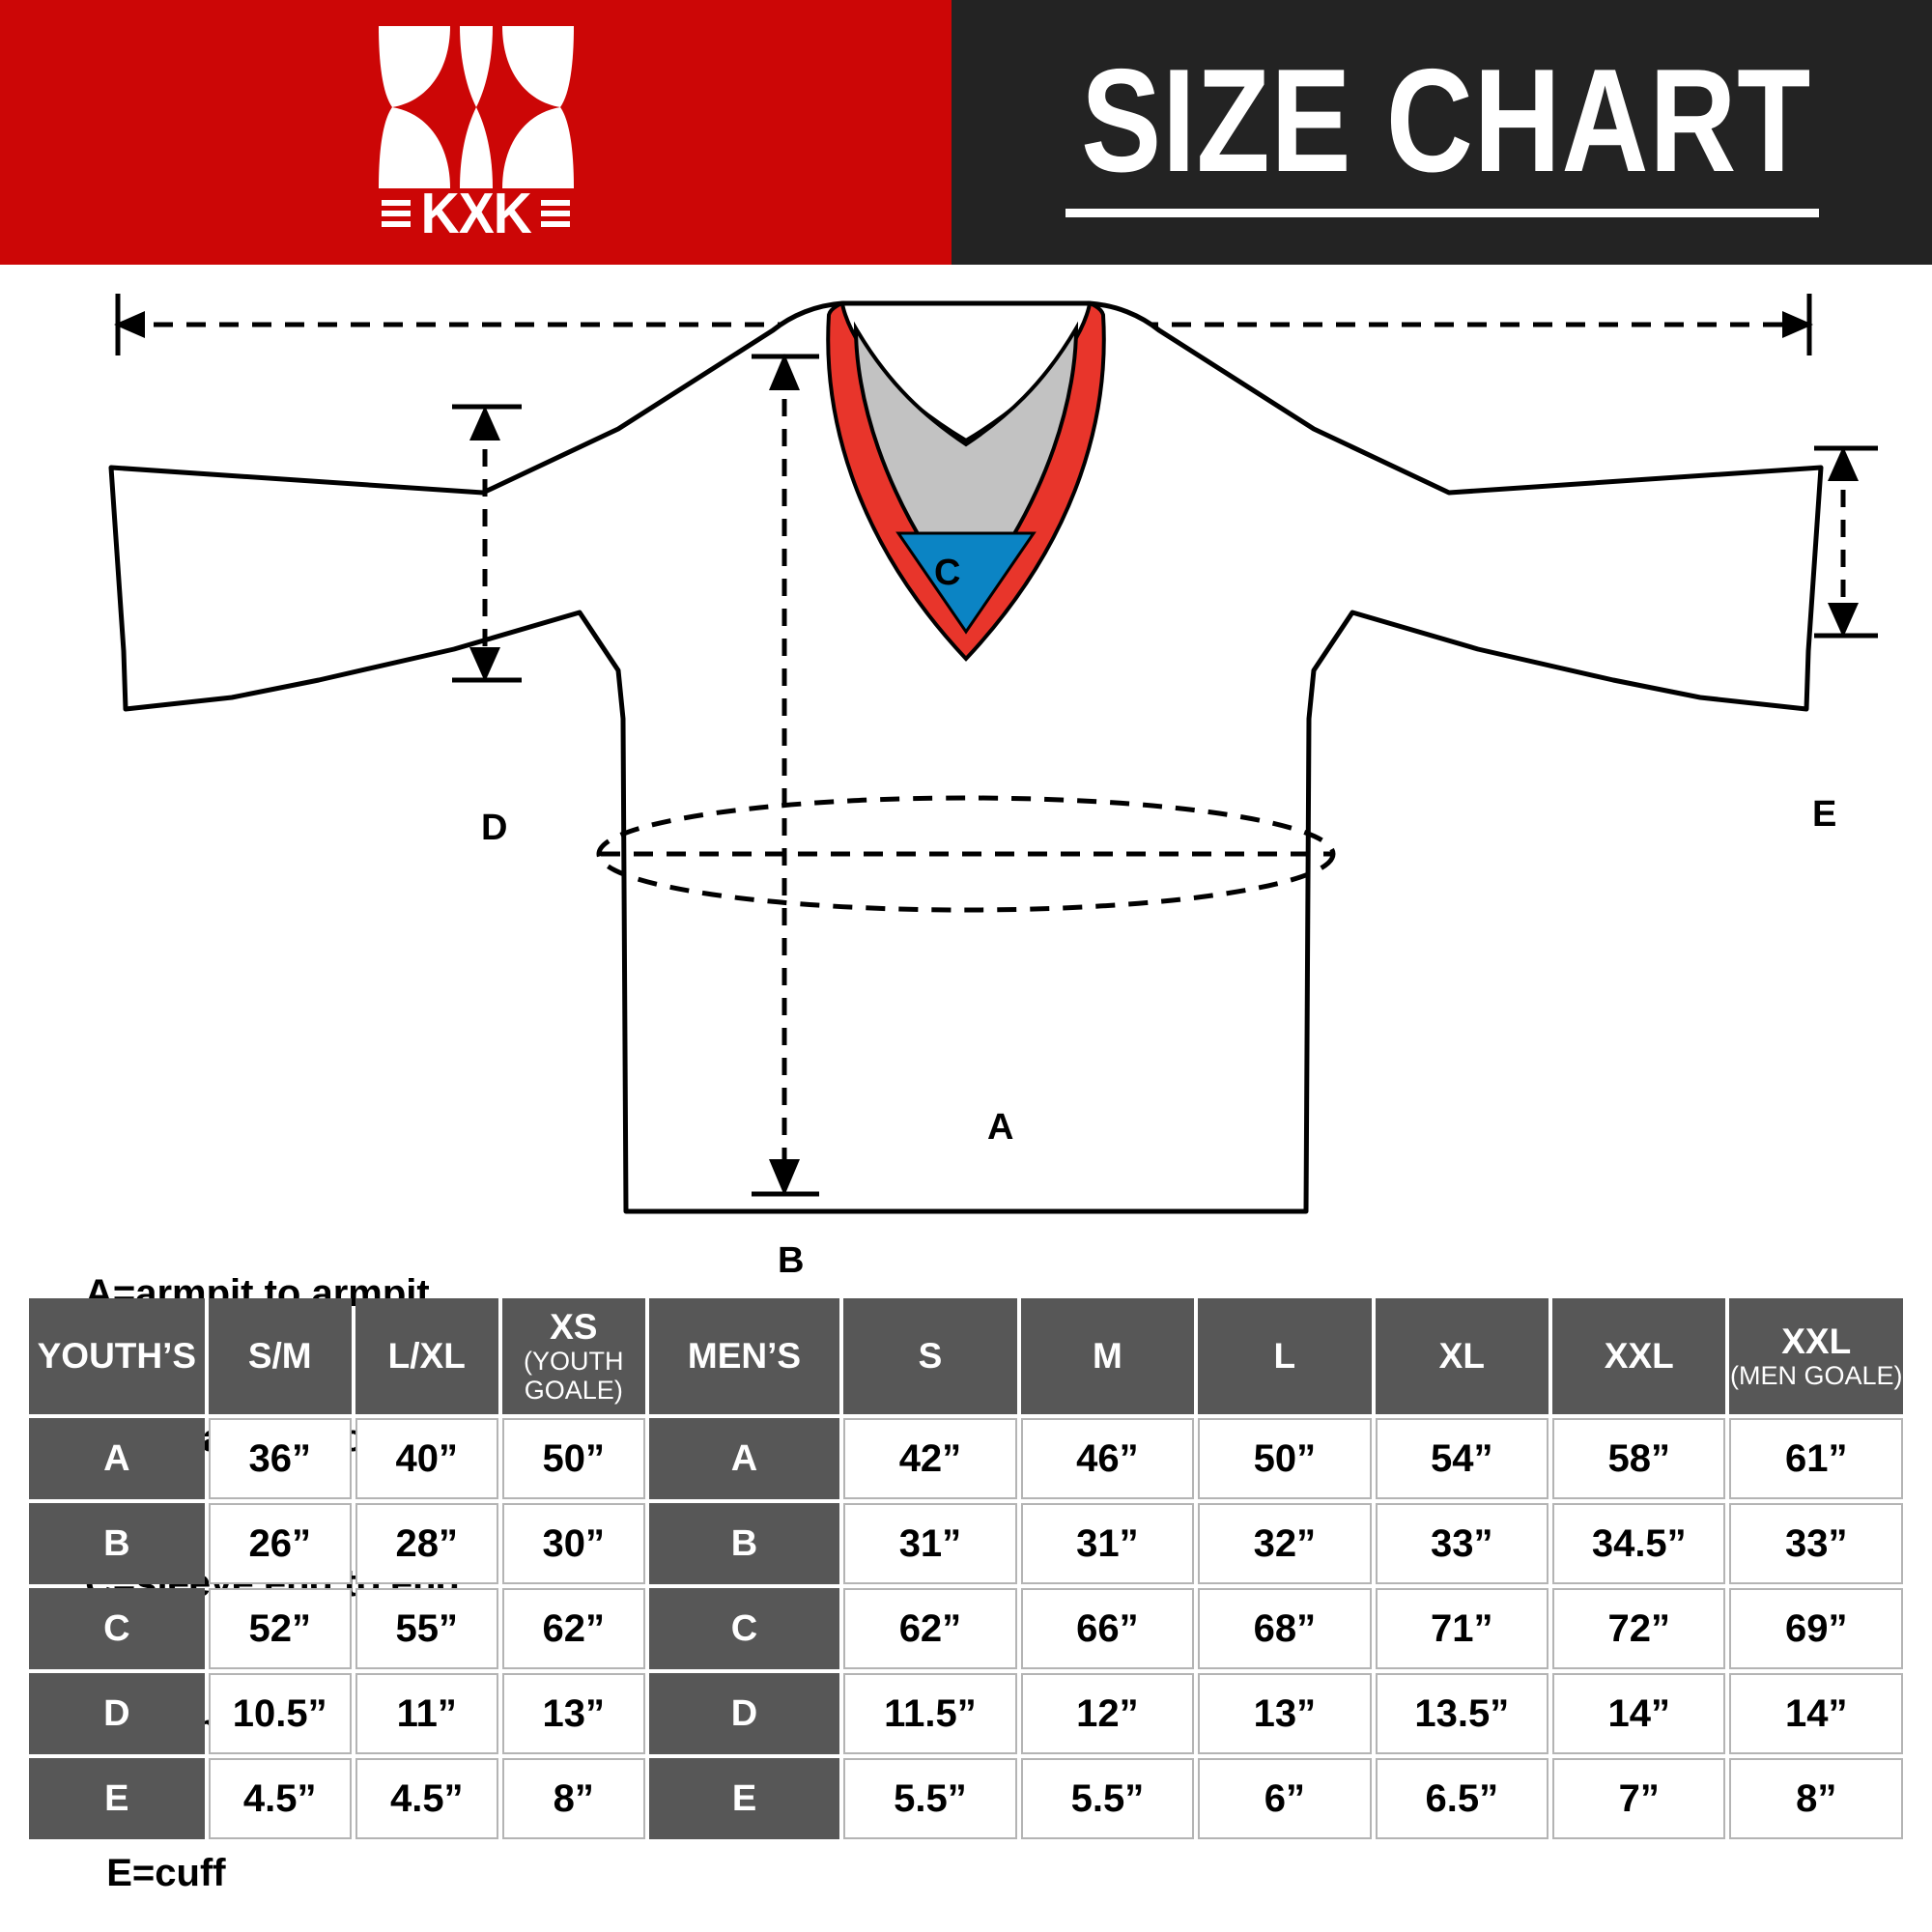 The height and width of the screenshot is (1932, 1932). Describe the element at coordinates (1000, 1127) in the screenshot. I see `dimension-label-a: A` at that location.